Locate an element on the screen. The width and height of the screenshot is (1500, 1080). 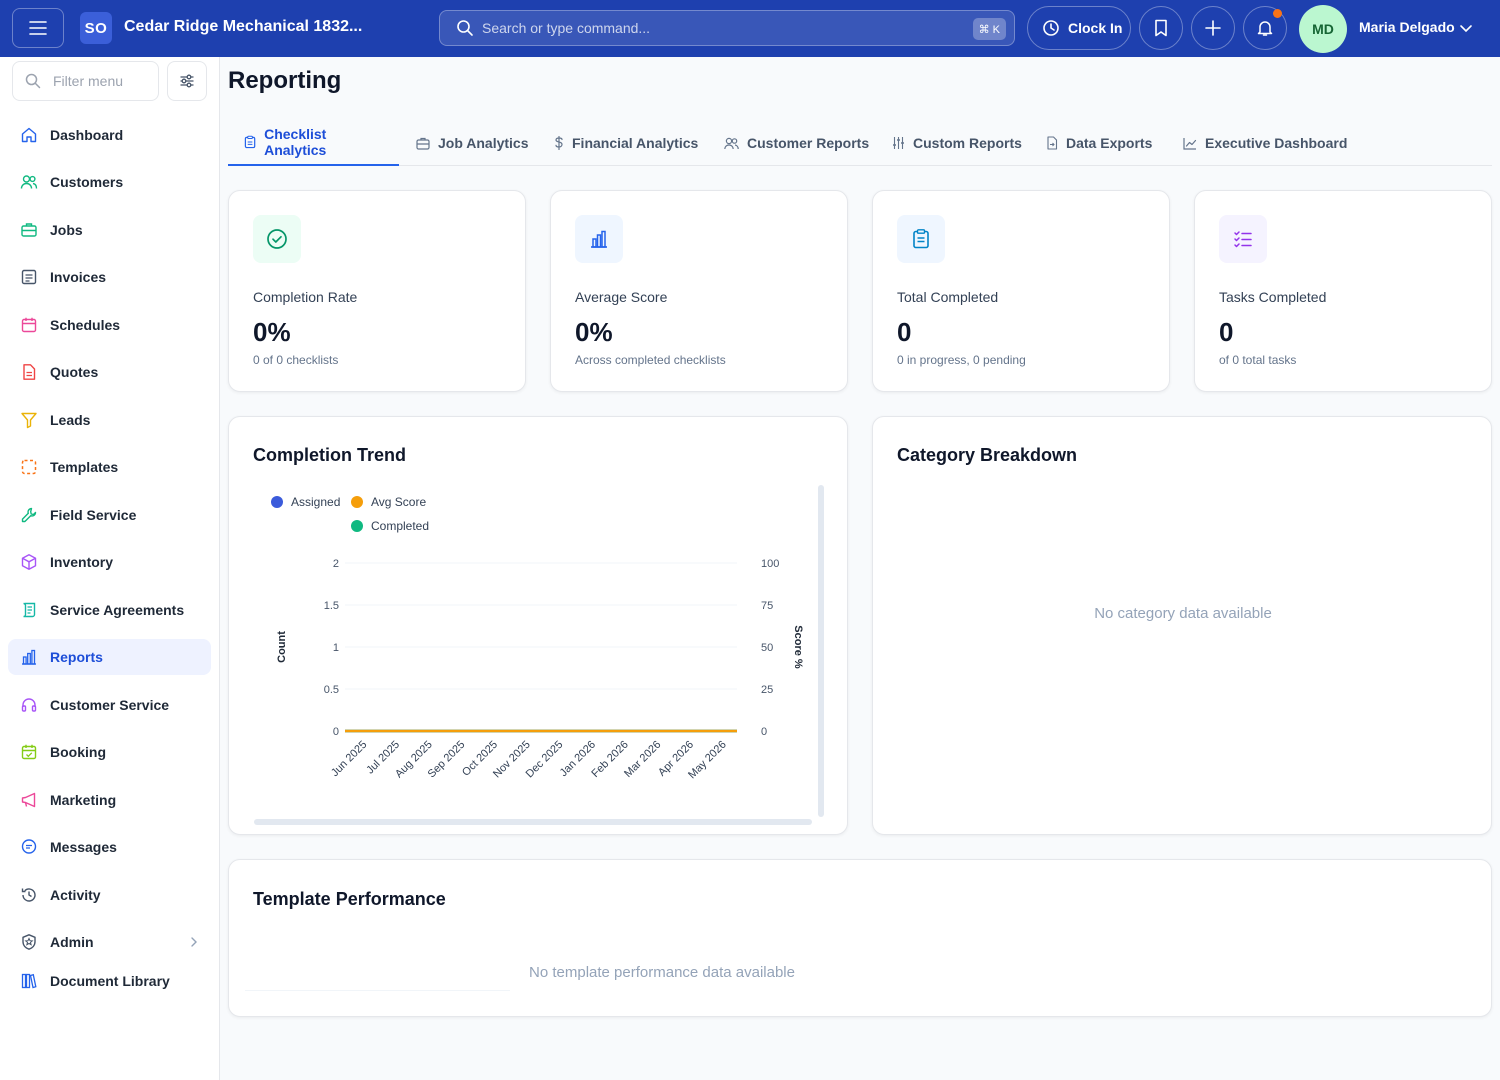
stat-label: Tasks Completed is located at coordinates (1273, 297).